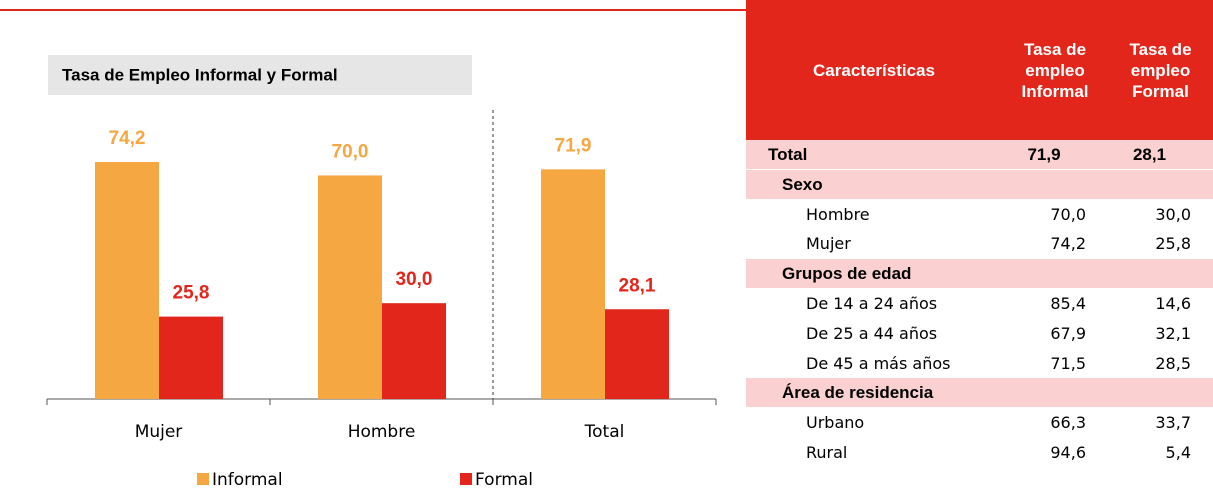  Describe the element at coordinates (979, 243) in the screenshot. I see `table-row: Mujer 74,2 25,8` at that location.